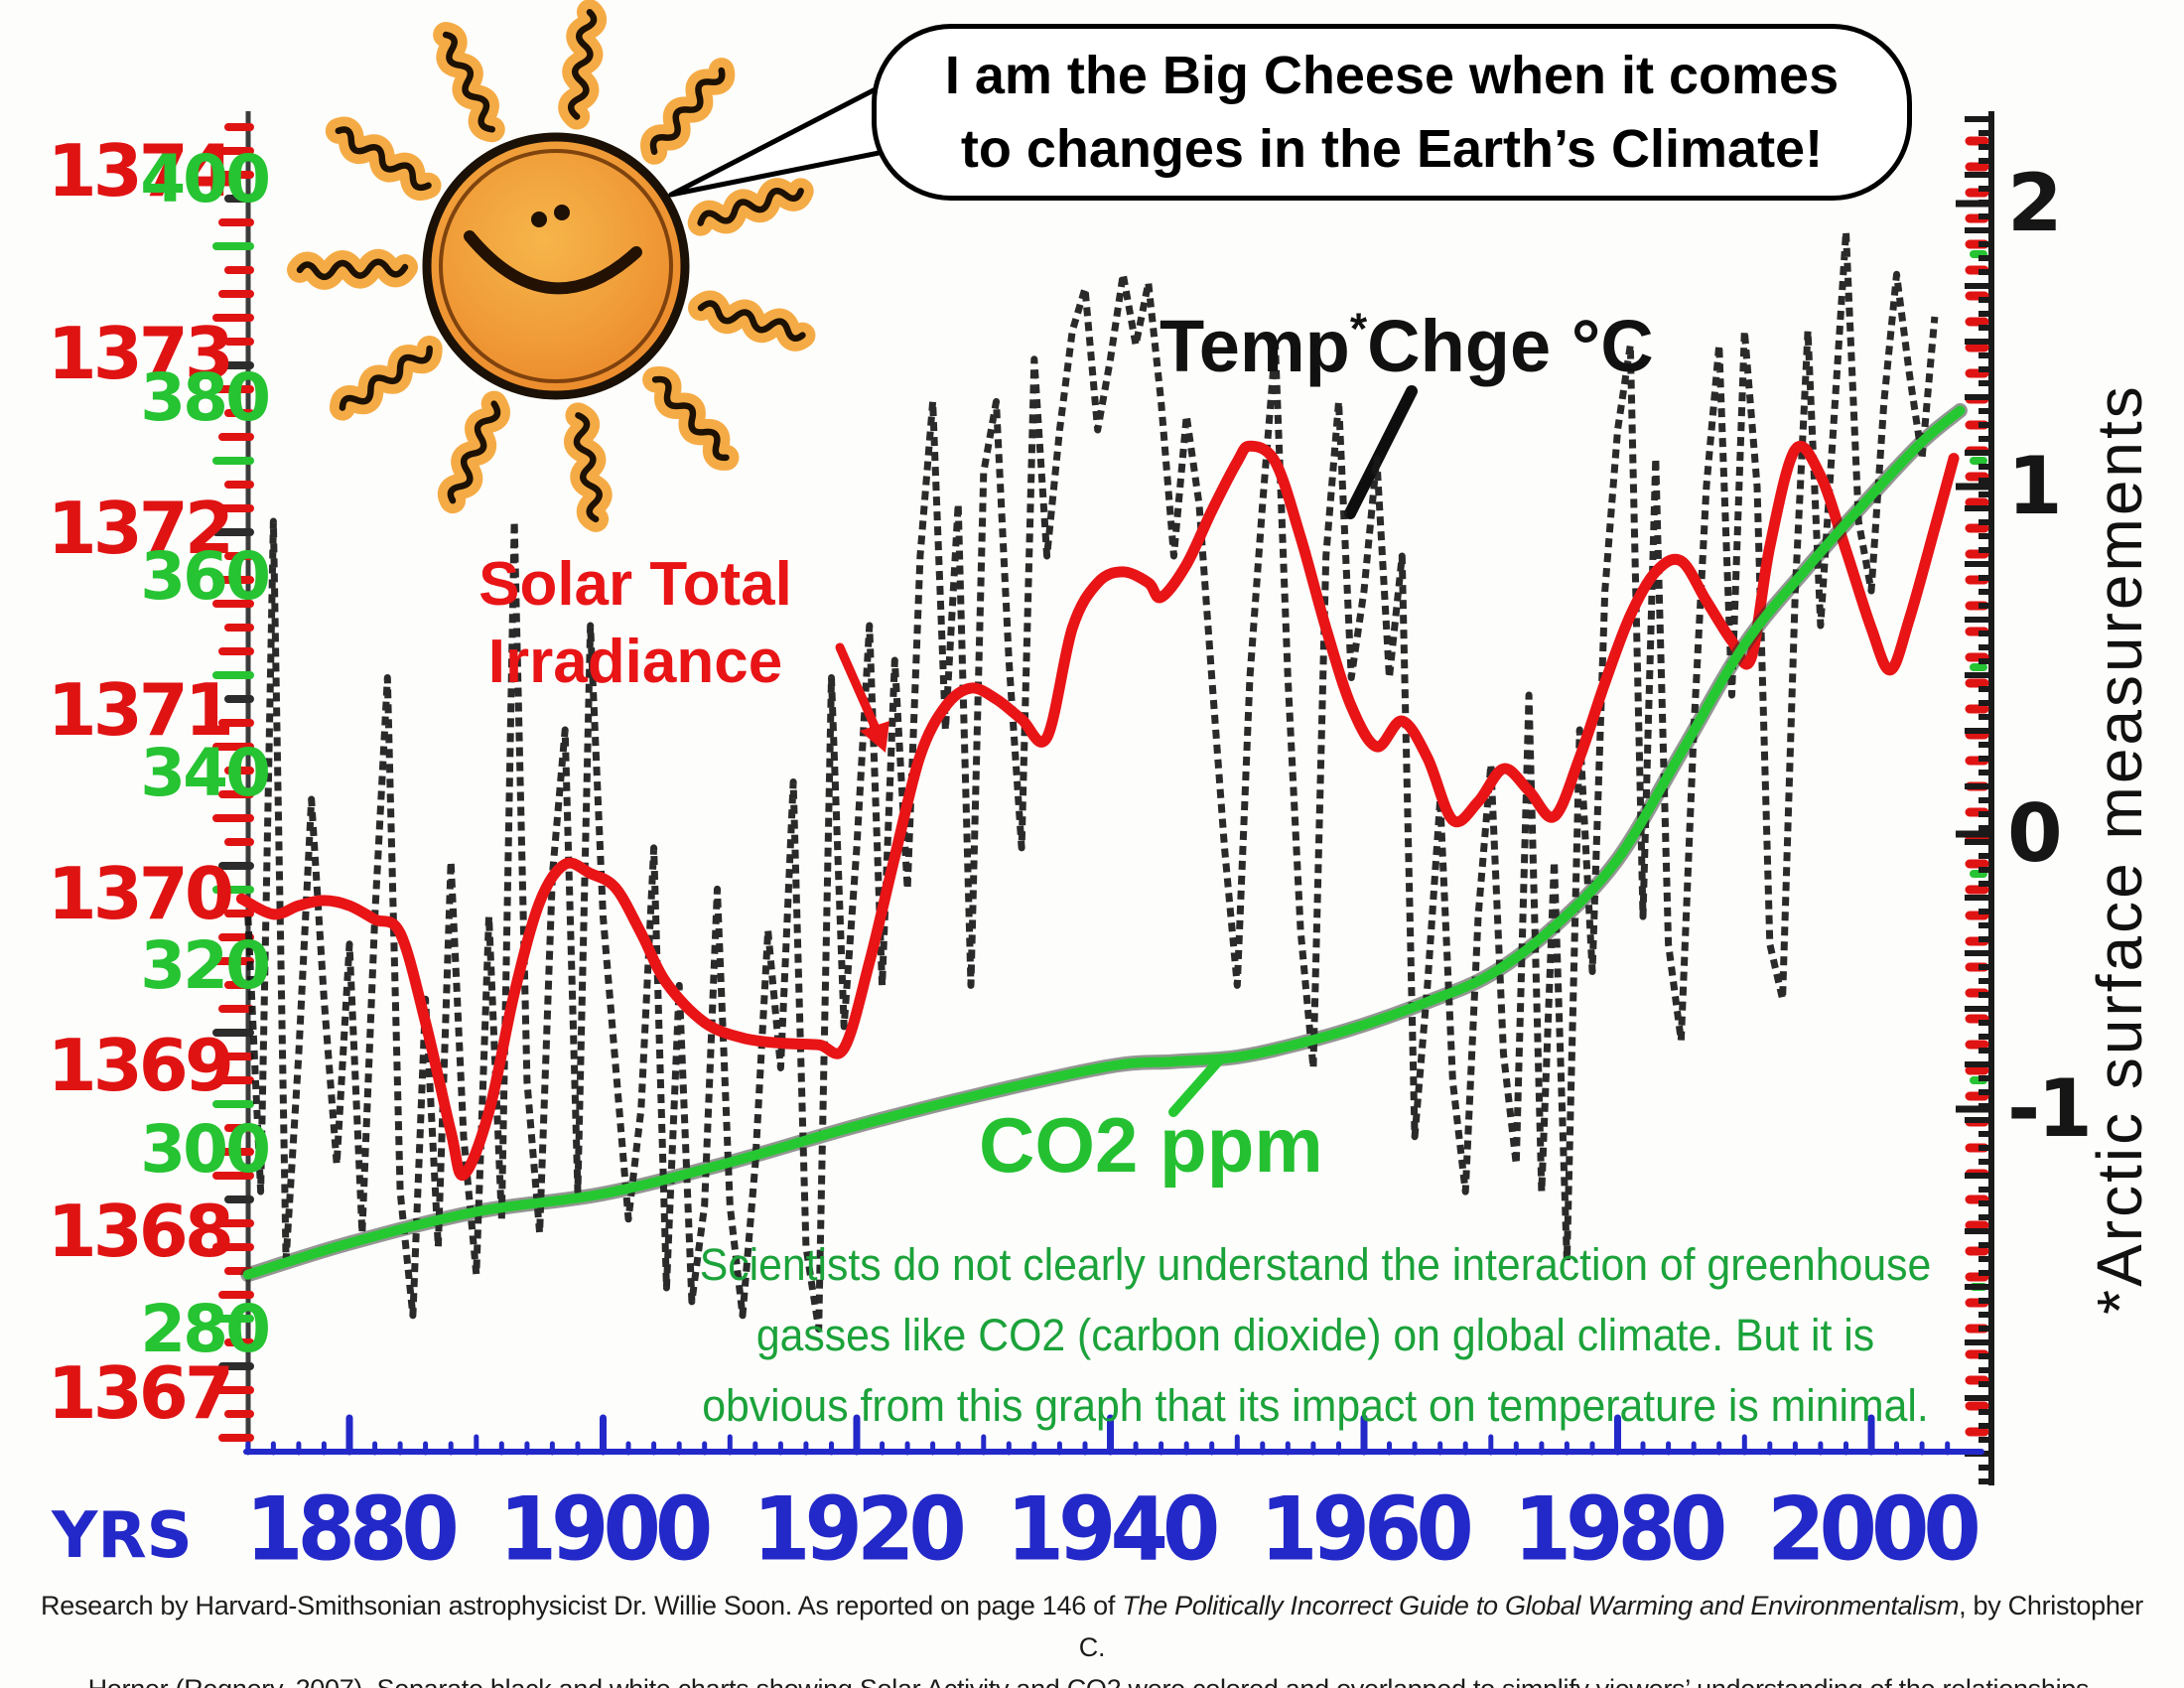  What do you see at coordinates (352, 1529) in the screenshot?
I see `x-axis-year: 1880` at bounding box center [352, 1529].